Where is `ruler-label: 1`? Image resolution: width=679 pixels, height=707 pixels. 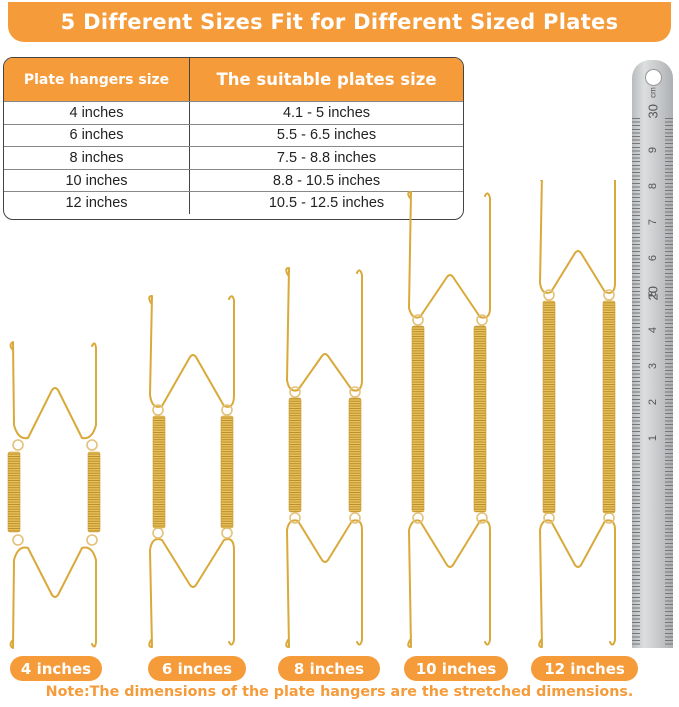 ruler-label: 1 is located at coordinates (653, 438).